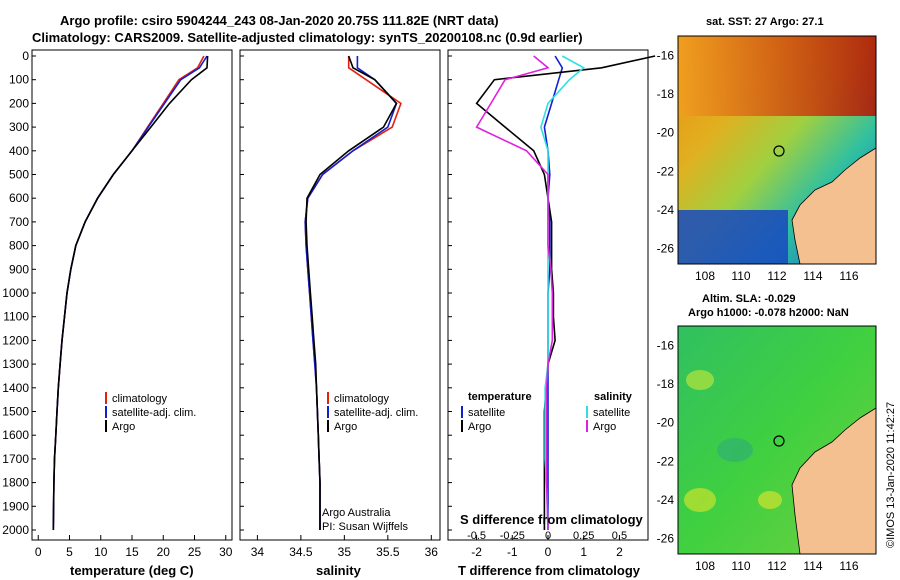 This screenshot has width=900, height=580. I want to click on x-tick-label: 35.5, so click(388, 552).